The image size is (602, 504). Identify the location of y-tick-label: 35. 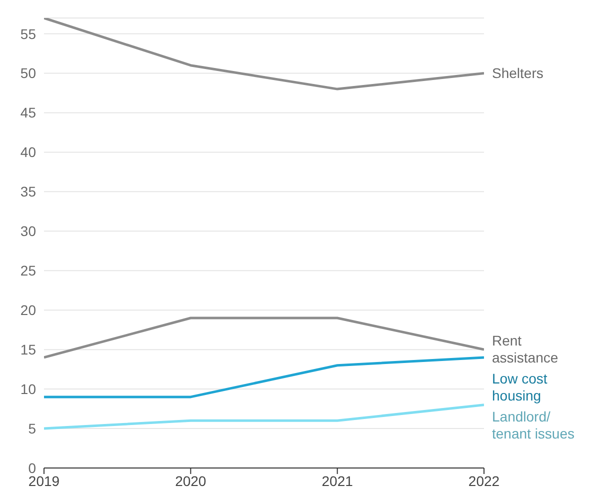
(28, 192).